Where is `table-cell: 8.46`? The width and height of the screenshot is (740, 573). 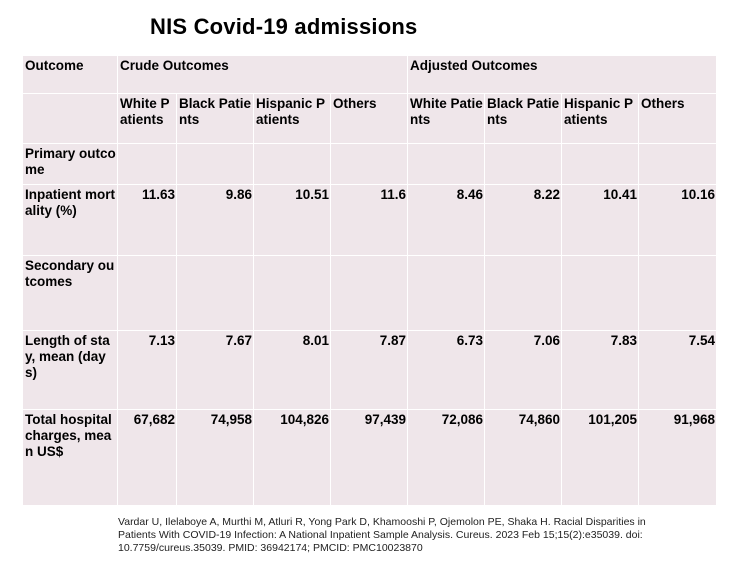
table-cell: 8.46 is located at coordinates (446, 220).